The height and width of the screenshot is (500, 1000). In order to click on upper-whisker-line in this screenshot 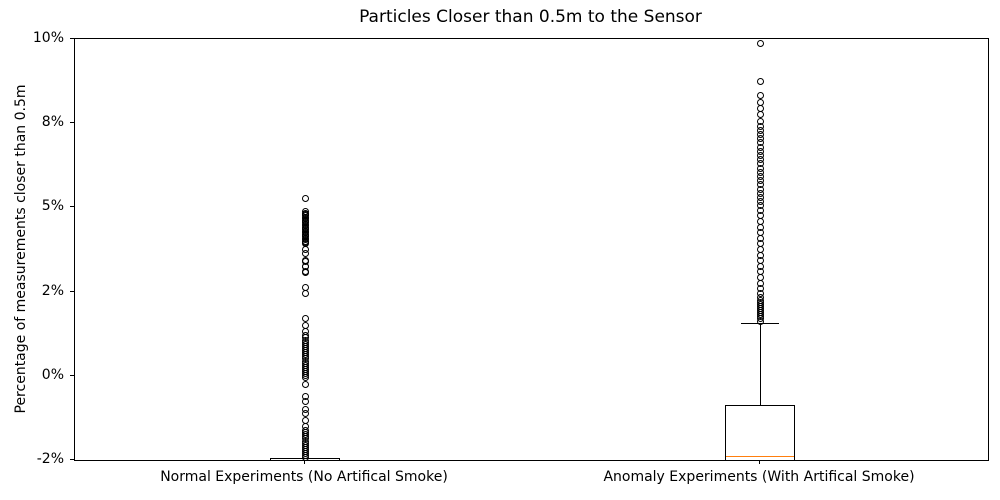, I will do `click(760, 364)`.